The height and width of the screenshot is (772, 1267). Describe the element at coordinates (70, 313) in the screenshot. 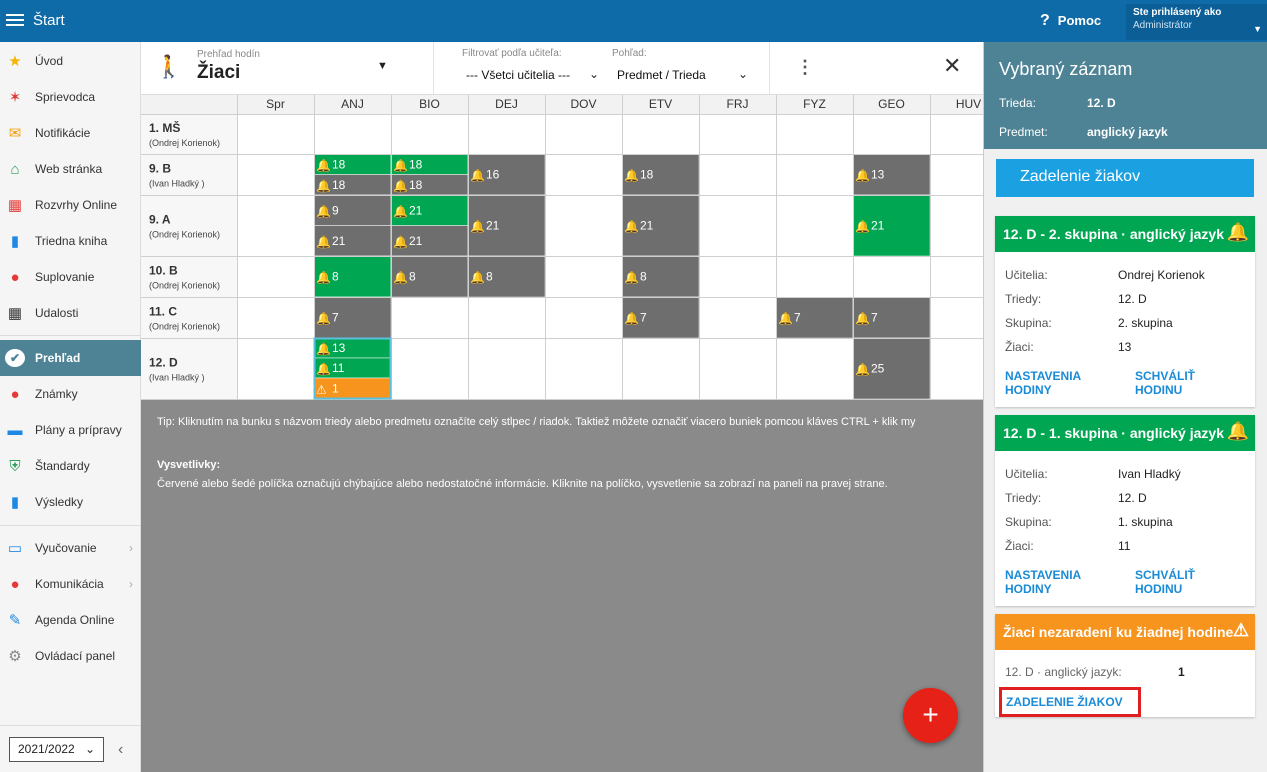

I see `sidebar-item-udalosti: ▦ Udalosti` at that location.